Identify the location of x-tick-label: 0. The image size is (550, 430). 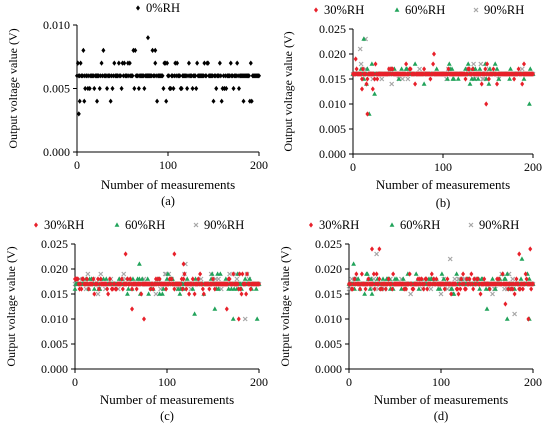
(77, 165).